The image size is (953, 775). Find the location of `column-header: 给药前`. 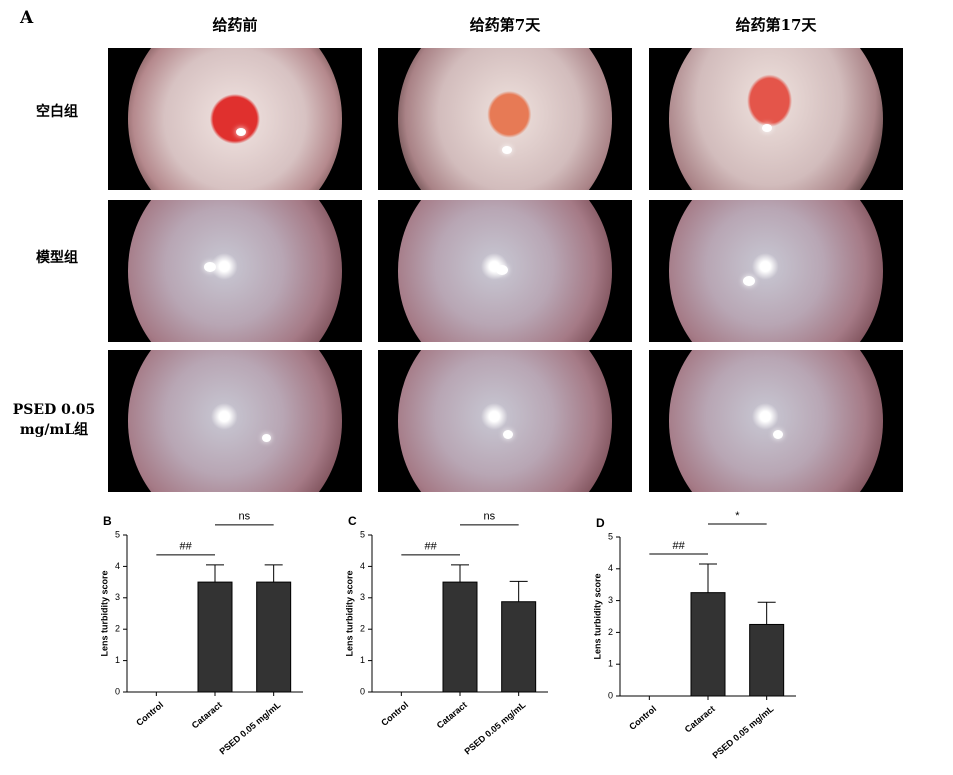

column-header: 给药前 is located at coordinates (235, 25).